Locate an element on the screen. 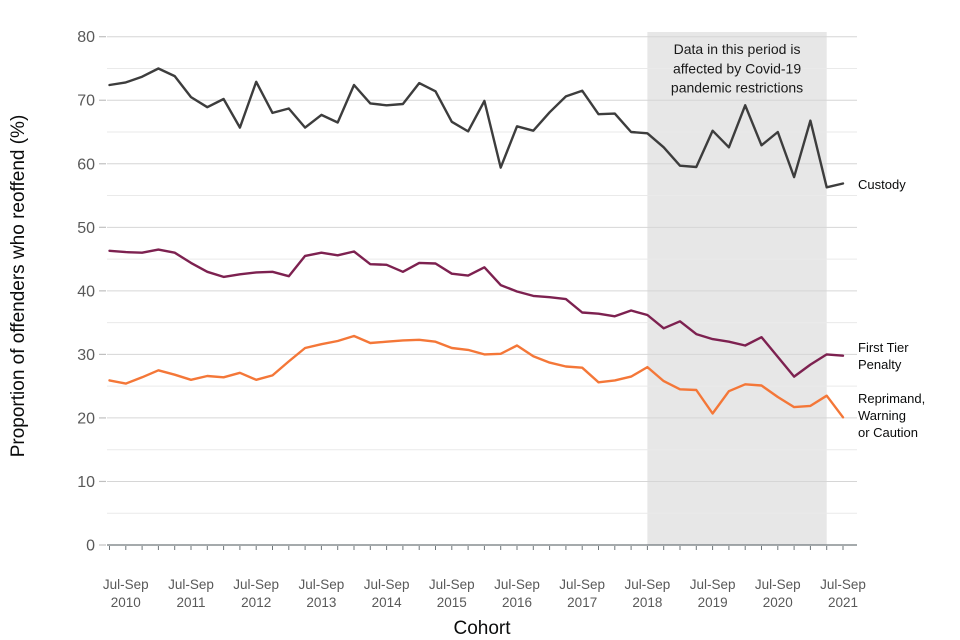  y-tick-label: 70 is located at coordinates (86, 101).